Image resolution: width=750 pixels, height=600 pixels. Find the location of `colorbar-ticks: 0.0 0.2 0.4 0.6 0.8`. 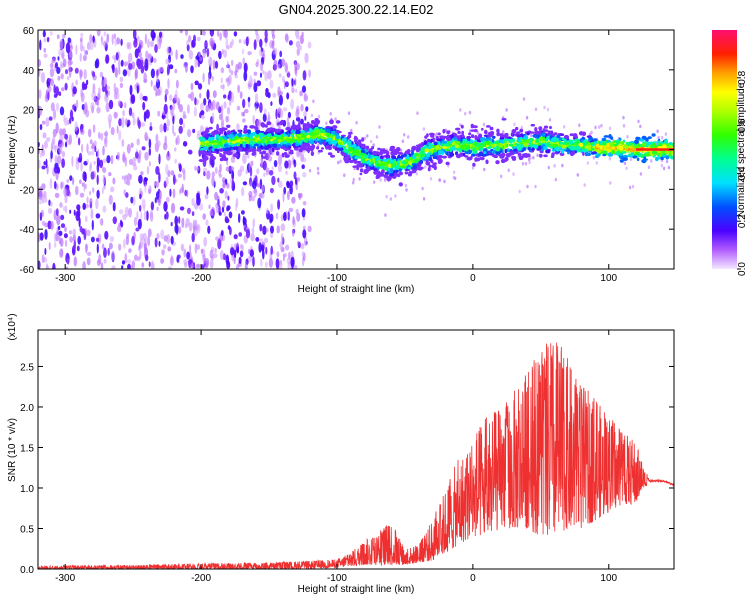

colorbar-ticks: 0.0 0.2 0.4 0.6 0.8 is located at coordinates (742, 173).